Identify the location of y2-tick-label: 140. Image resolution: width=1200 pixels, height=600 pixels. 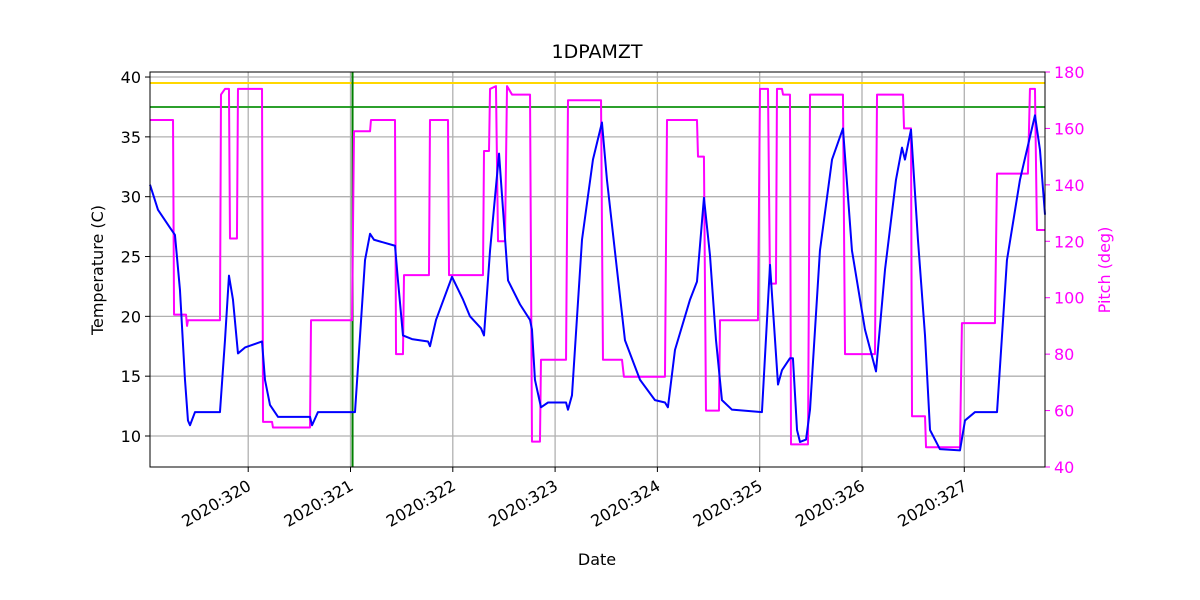
(1069, 185).